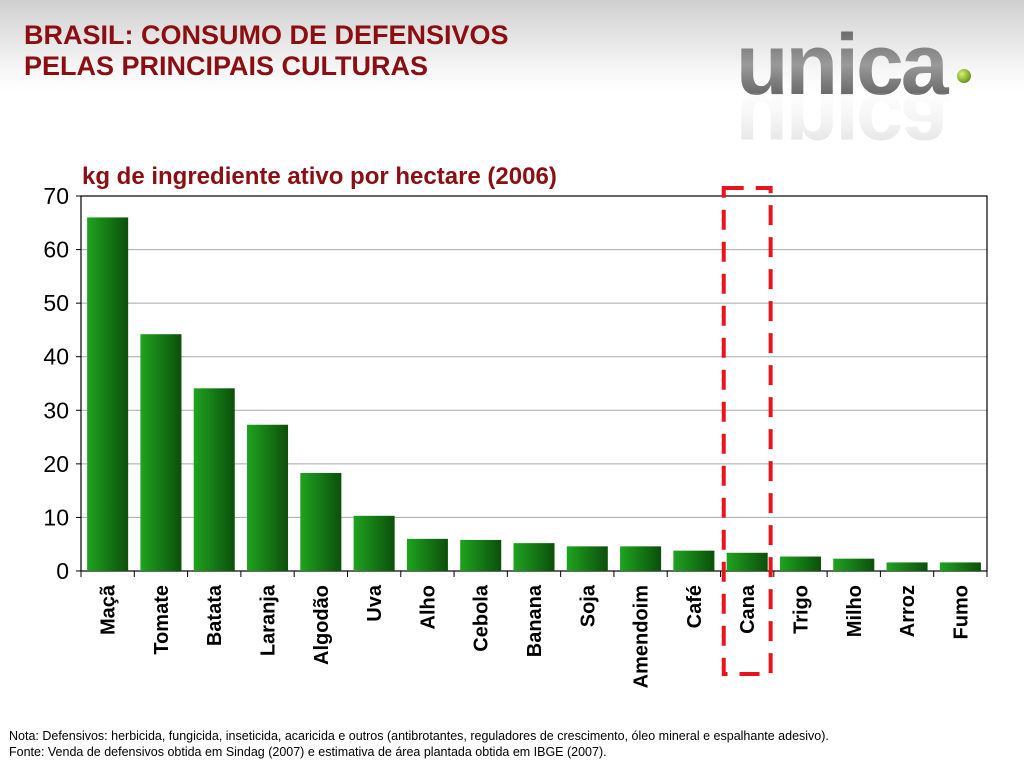 This screenshot has width=1024, height=768. I want to click on x-tick-label: Cana, so click(748, 609).